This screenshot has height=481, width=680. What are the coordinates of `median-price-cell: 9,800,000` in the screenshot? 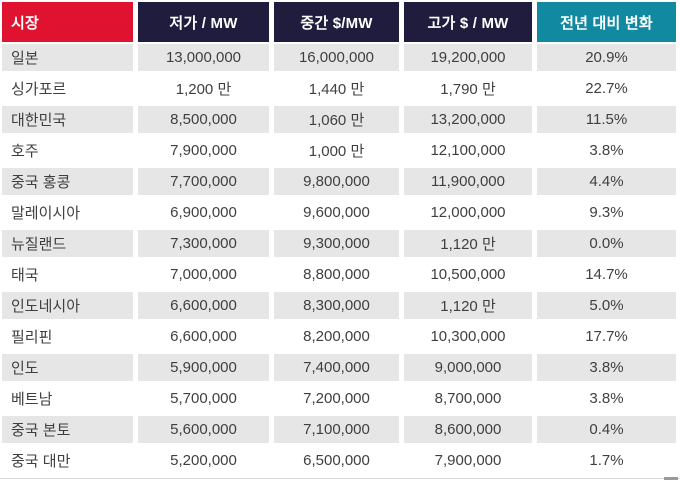 It's located at (336, 181).